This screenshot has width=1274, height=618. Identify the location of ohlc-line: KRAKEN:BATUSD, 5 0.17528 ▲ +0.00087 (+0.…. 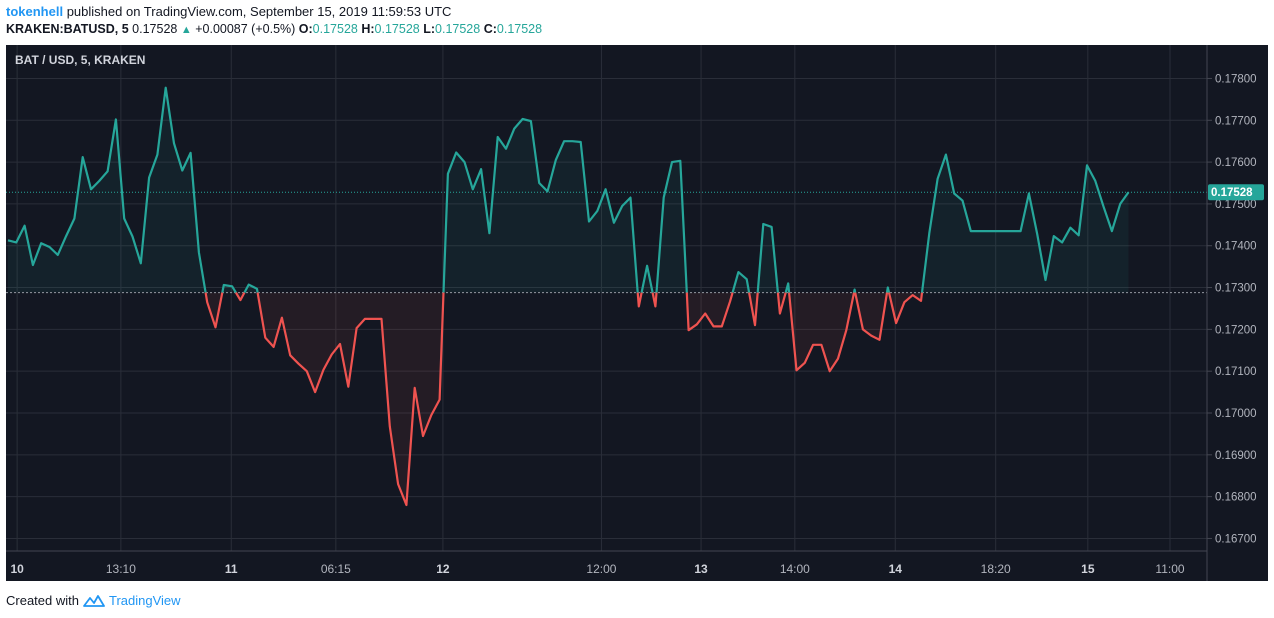
(274, 29).